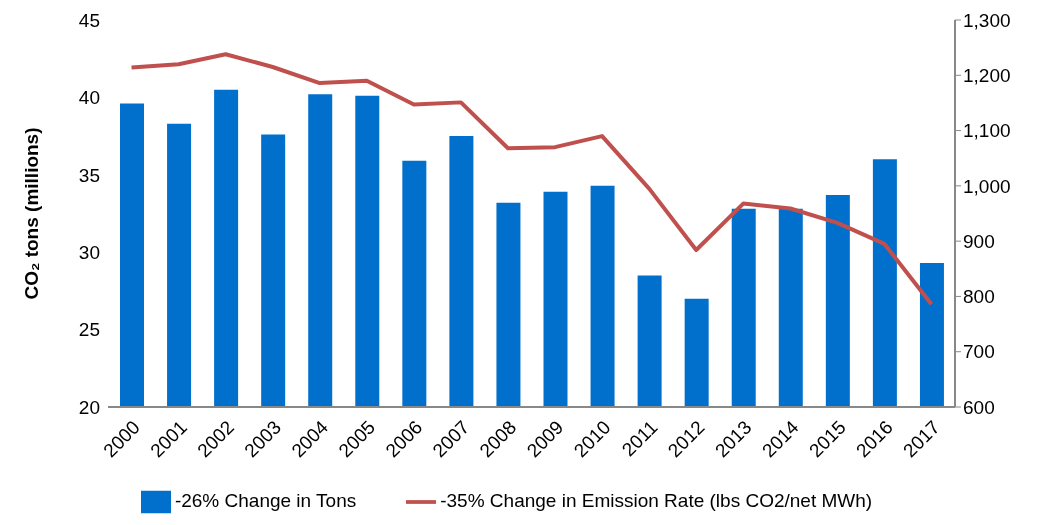 The image size is (1063, 525). Describe the element at coordinates (265, 501) in the screenshot. I see `legend-label: -26% Change in Tons` at that location.